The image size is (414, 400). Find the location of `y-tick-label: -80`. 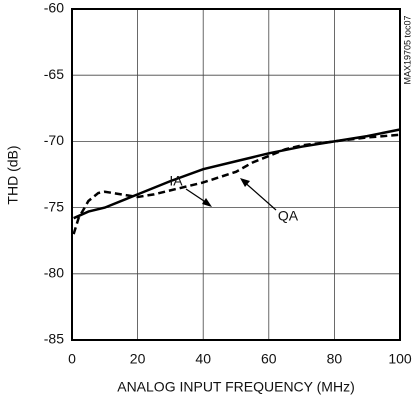

y-tick-label: -80 is located at coordinates (54, 273).